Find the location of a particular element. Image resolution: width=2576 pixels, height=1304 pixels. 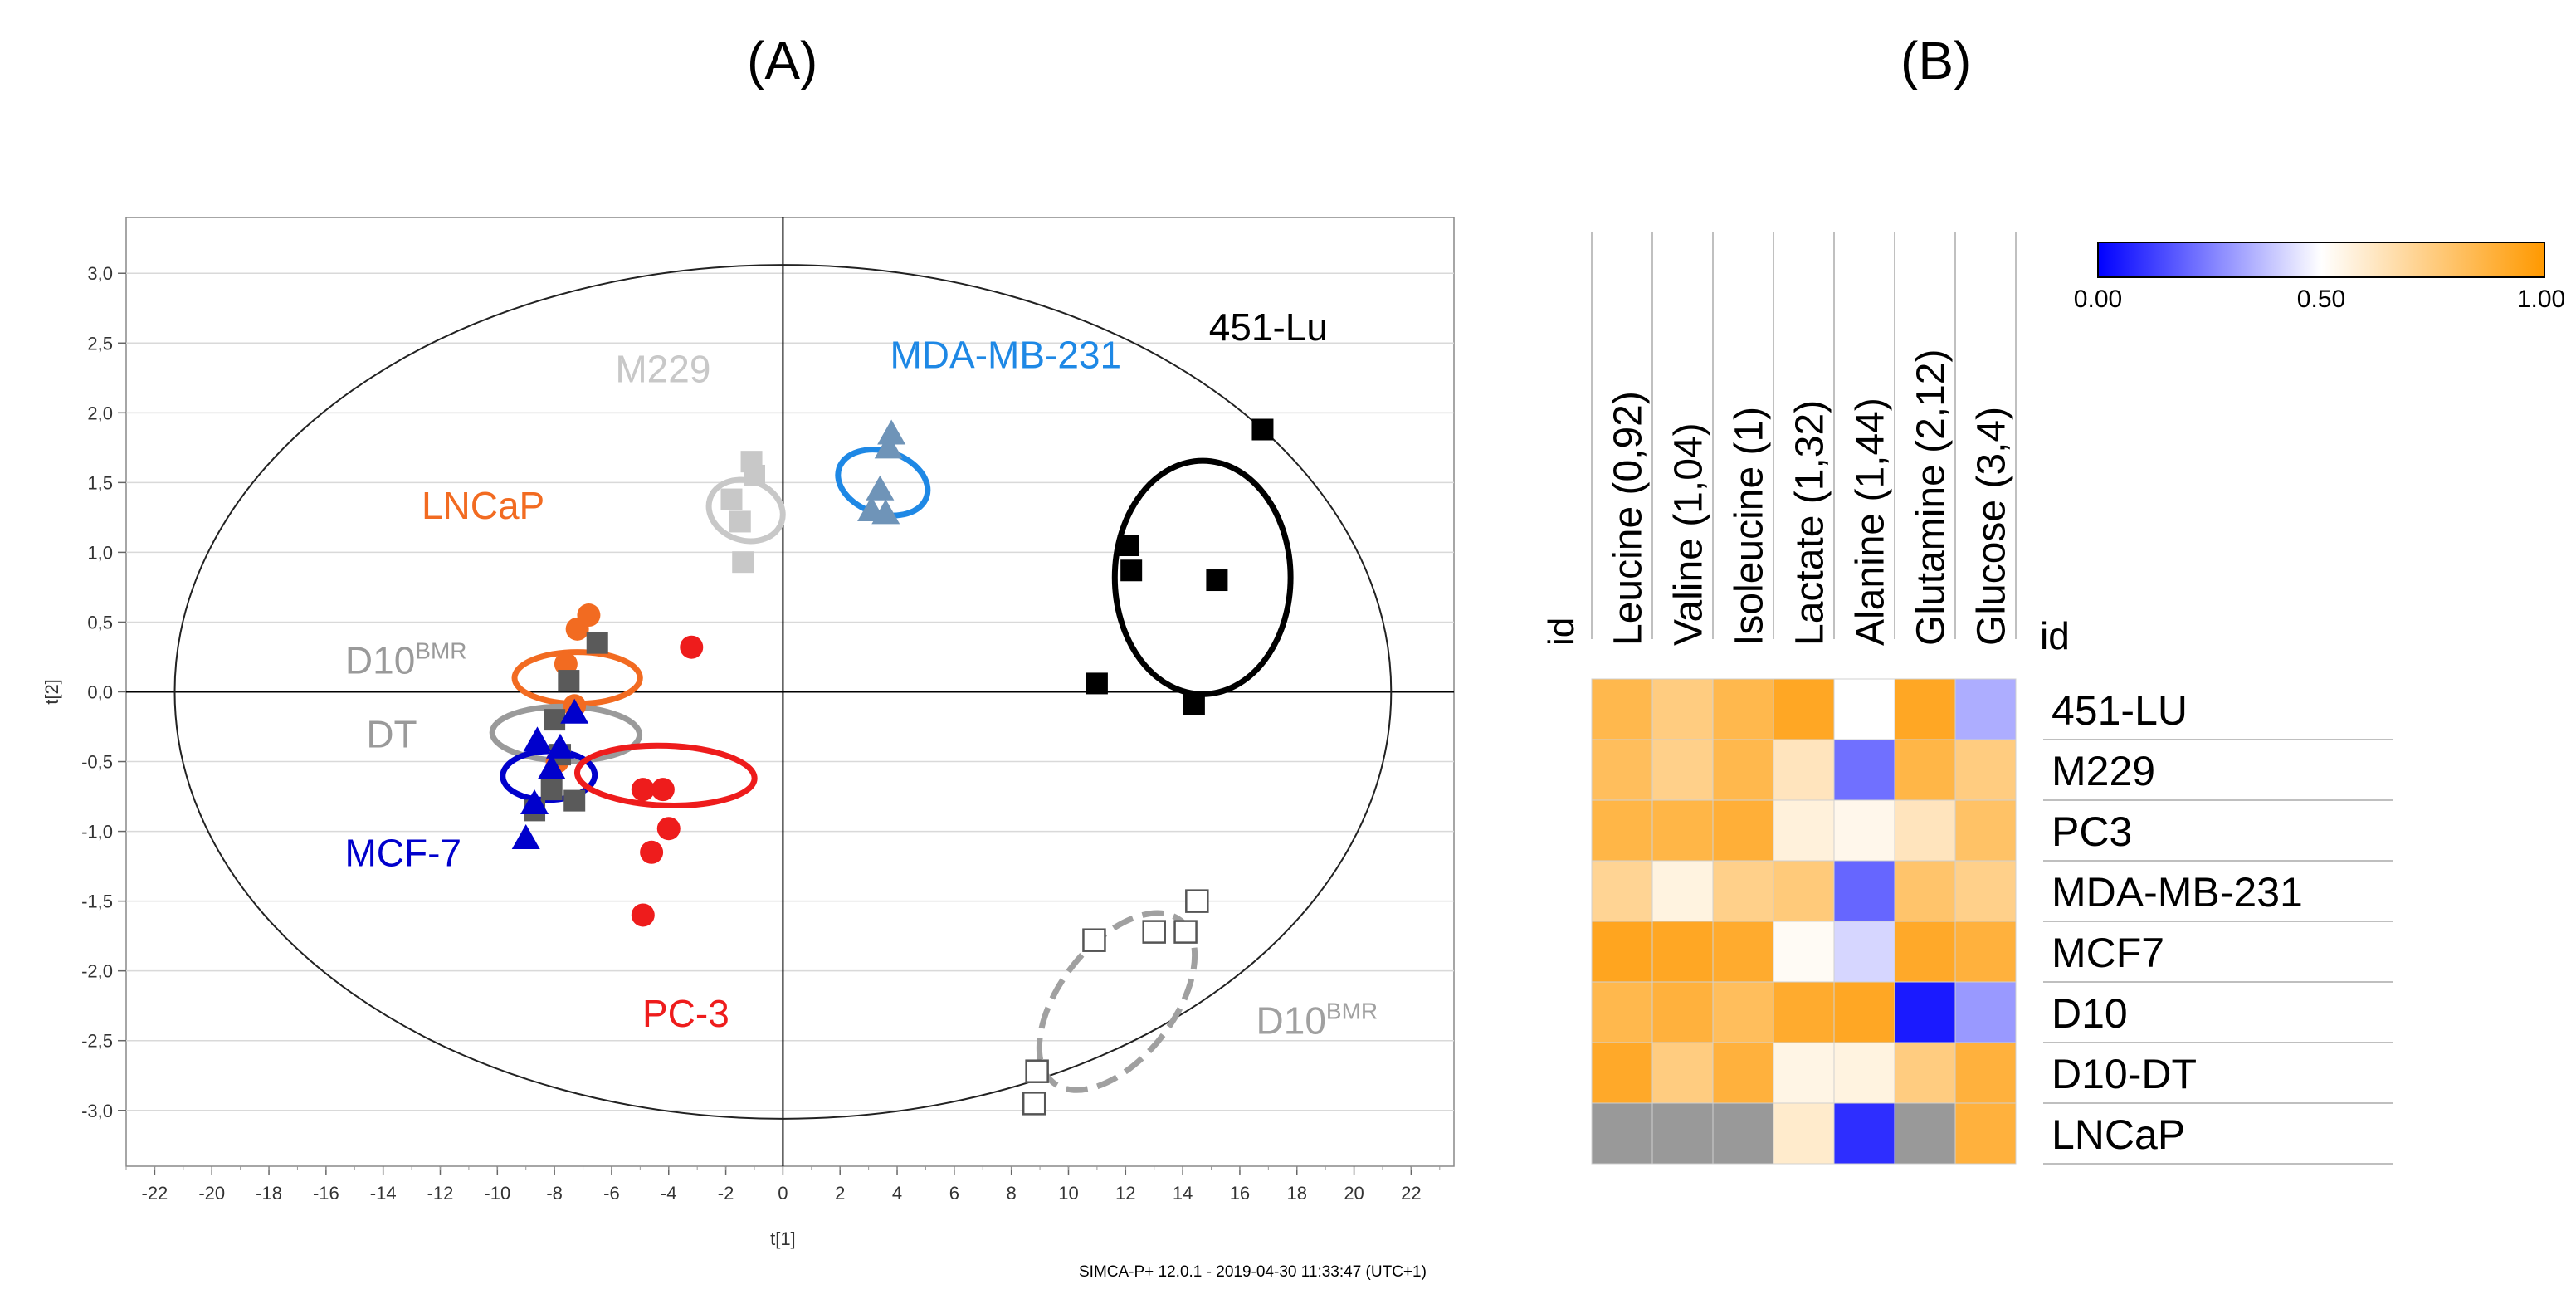

x-tick-label: 14 is located at coordinates (1183, 1193).